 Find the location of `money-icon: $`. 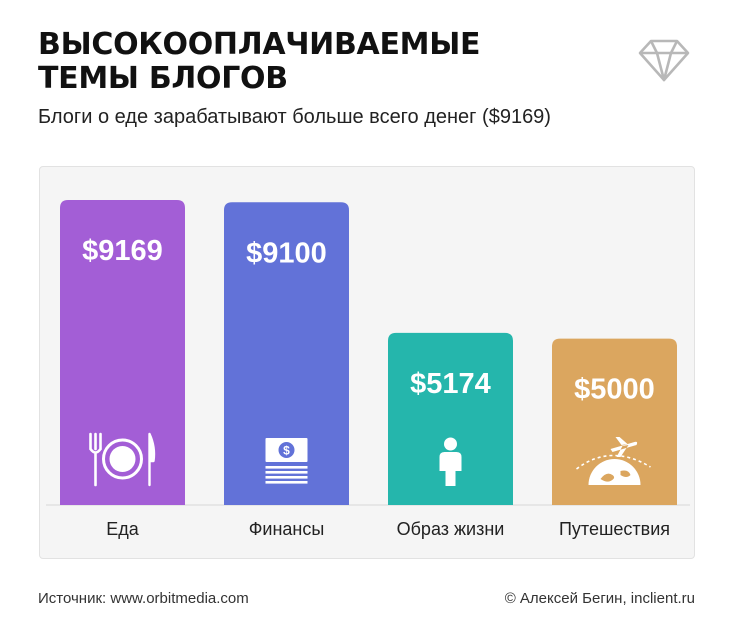

money-icon: $ is located at coordinates (286, 461).